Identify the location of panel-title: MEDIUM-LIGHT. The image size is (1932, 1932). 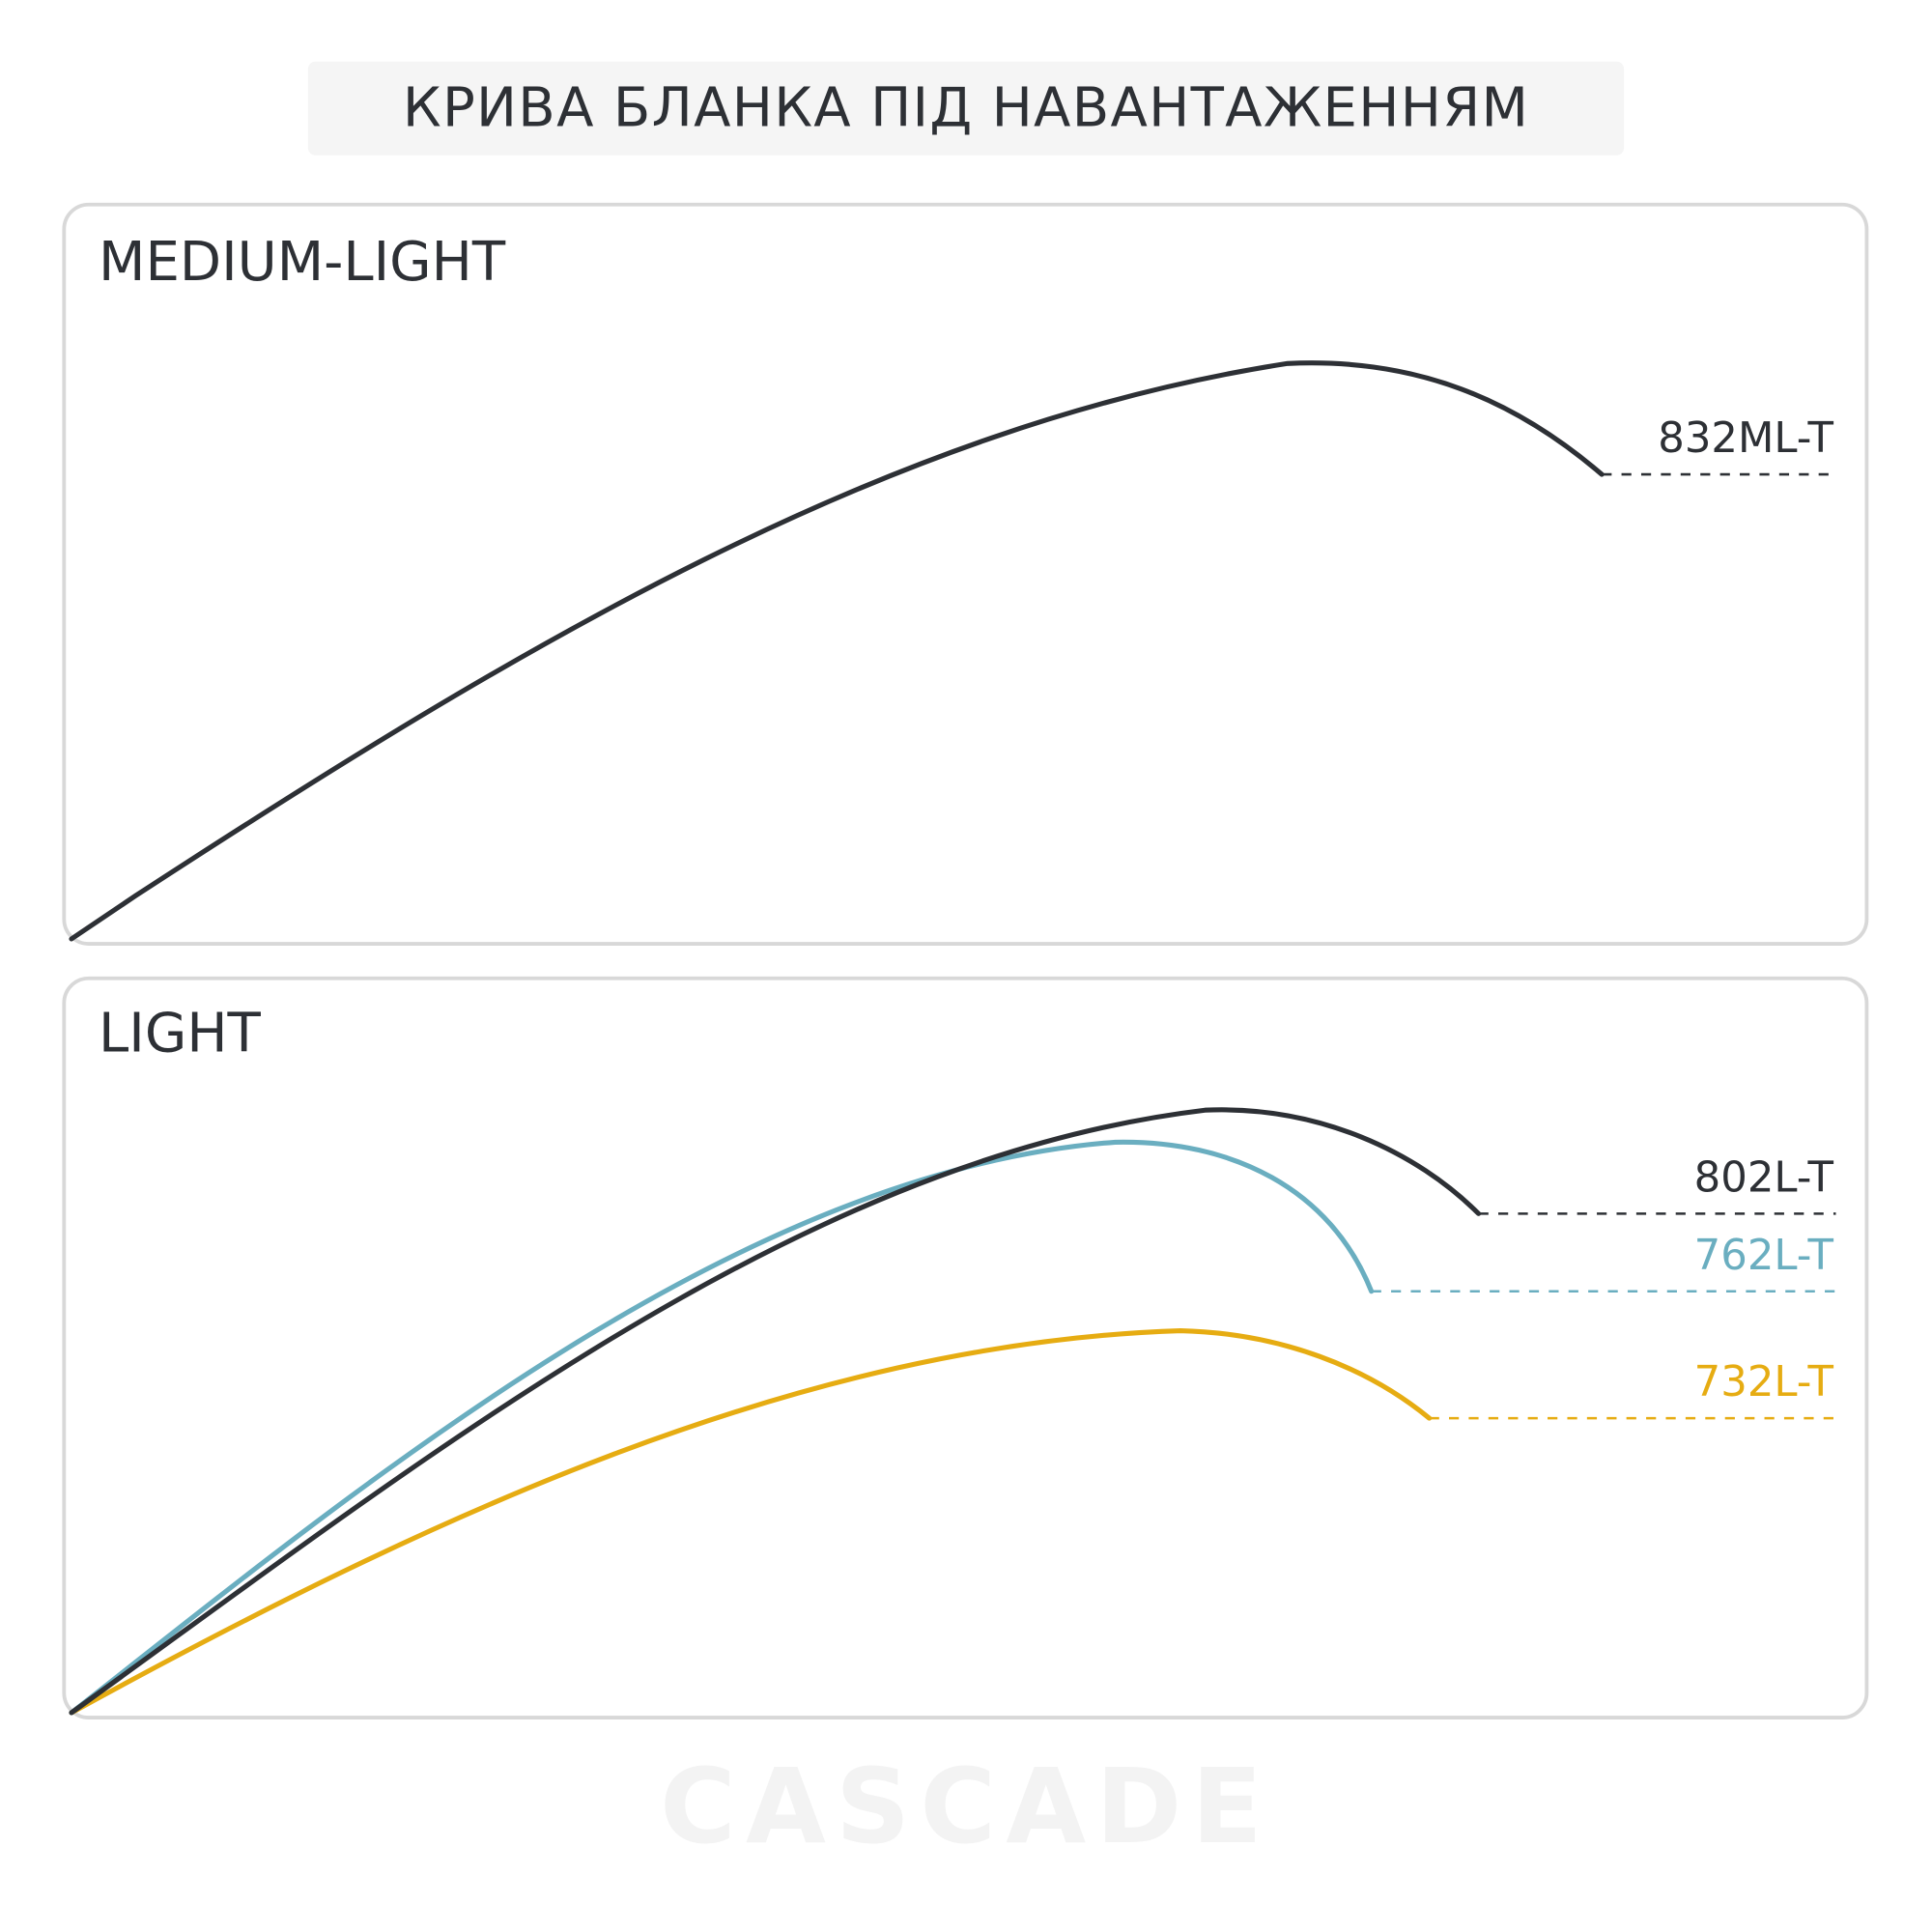
(302, 262).